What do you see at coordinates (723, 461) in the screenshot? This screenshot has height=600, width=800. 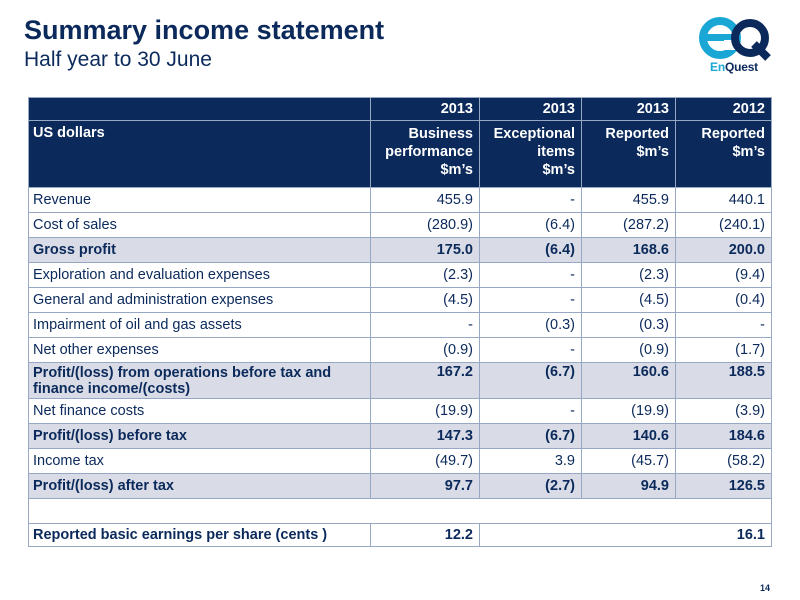 I see `cell-value: (58.2)` at bounding box center [723, 461].